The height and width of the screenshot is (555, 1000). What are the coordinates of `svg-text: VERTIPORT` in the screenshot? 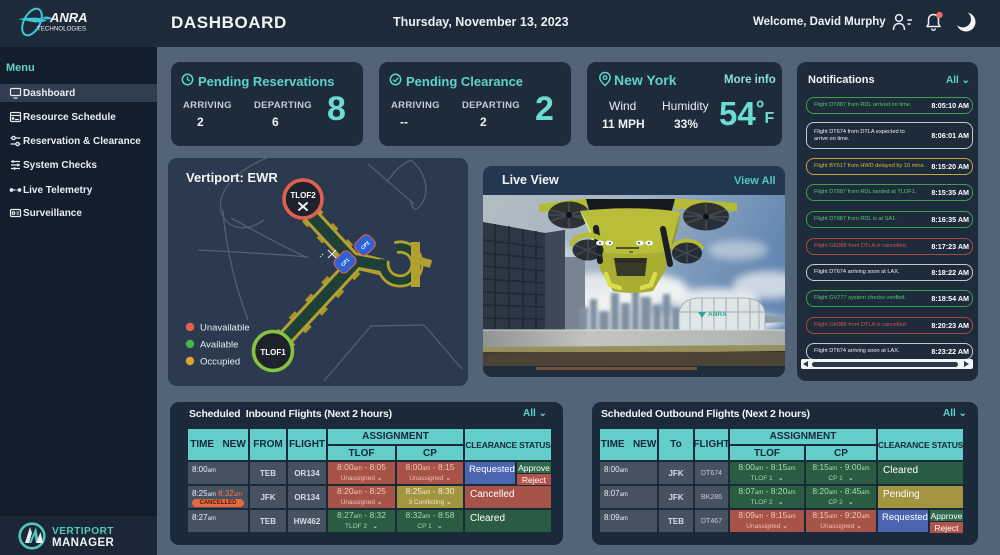 It's located at (83, 531).